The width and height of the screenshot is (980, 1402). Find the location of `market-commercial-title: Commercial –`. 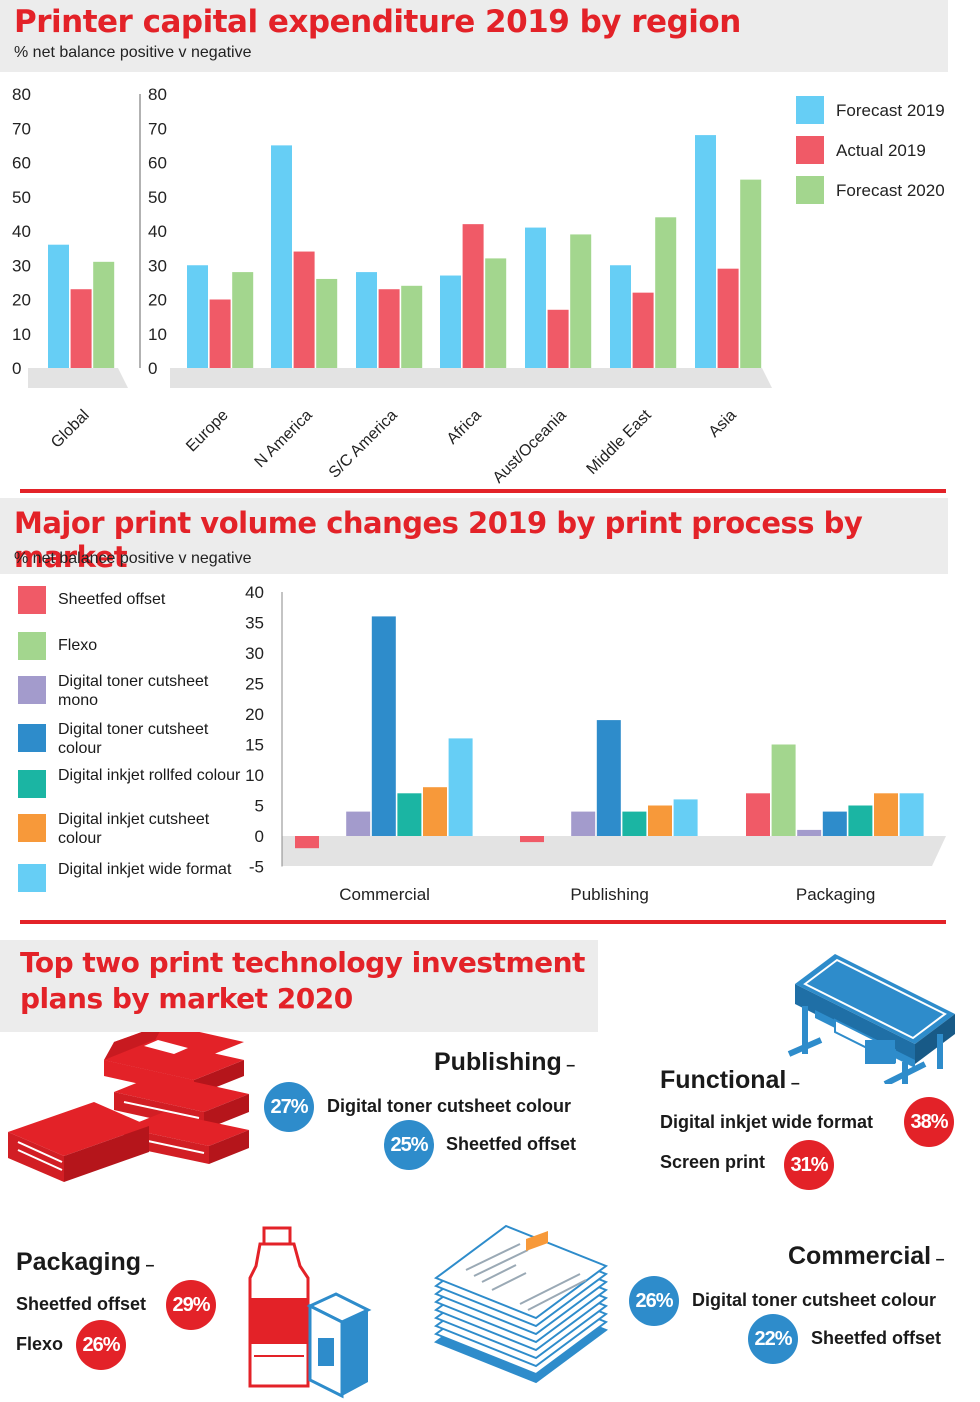

market-commercial-title: Commercial – is located at coordinates (866, 1256).